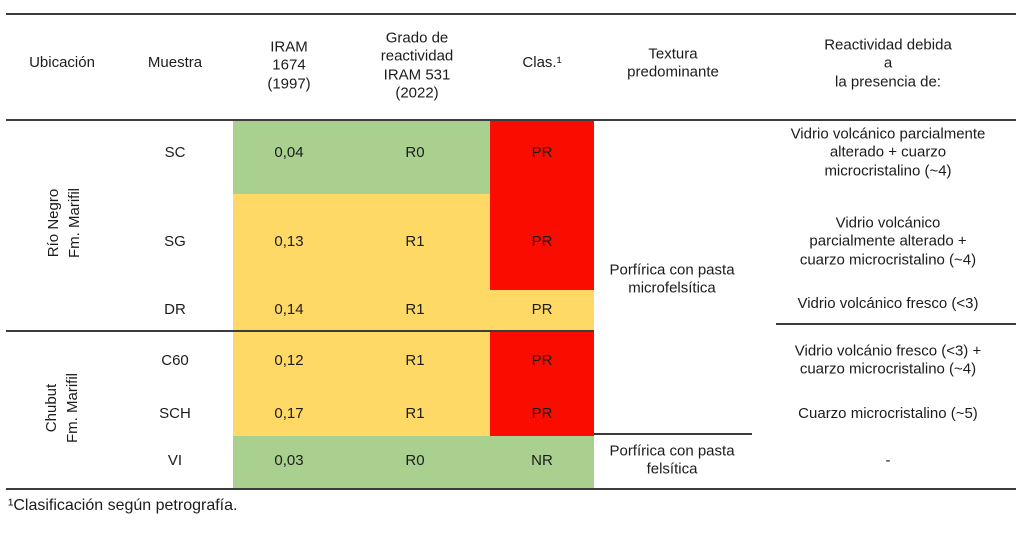  I want to click on header-textura: Textura predominante, so click(673, 63).